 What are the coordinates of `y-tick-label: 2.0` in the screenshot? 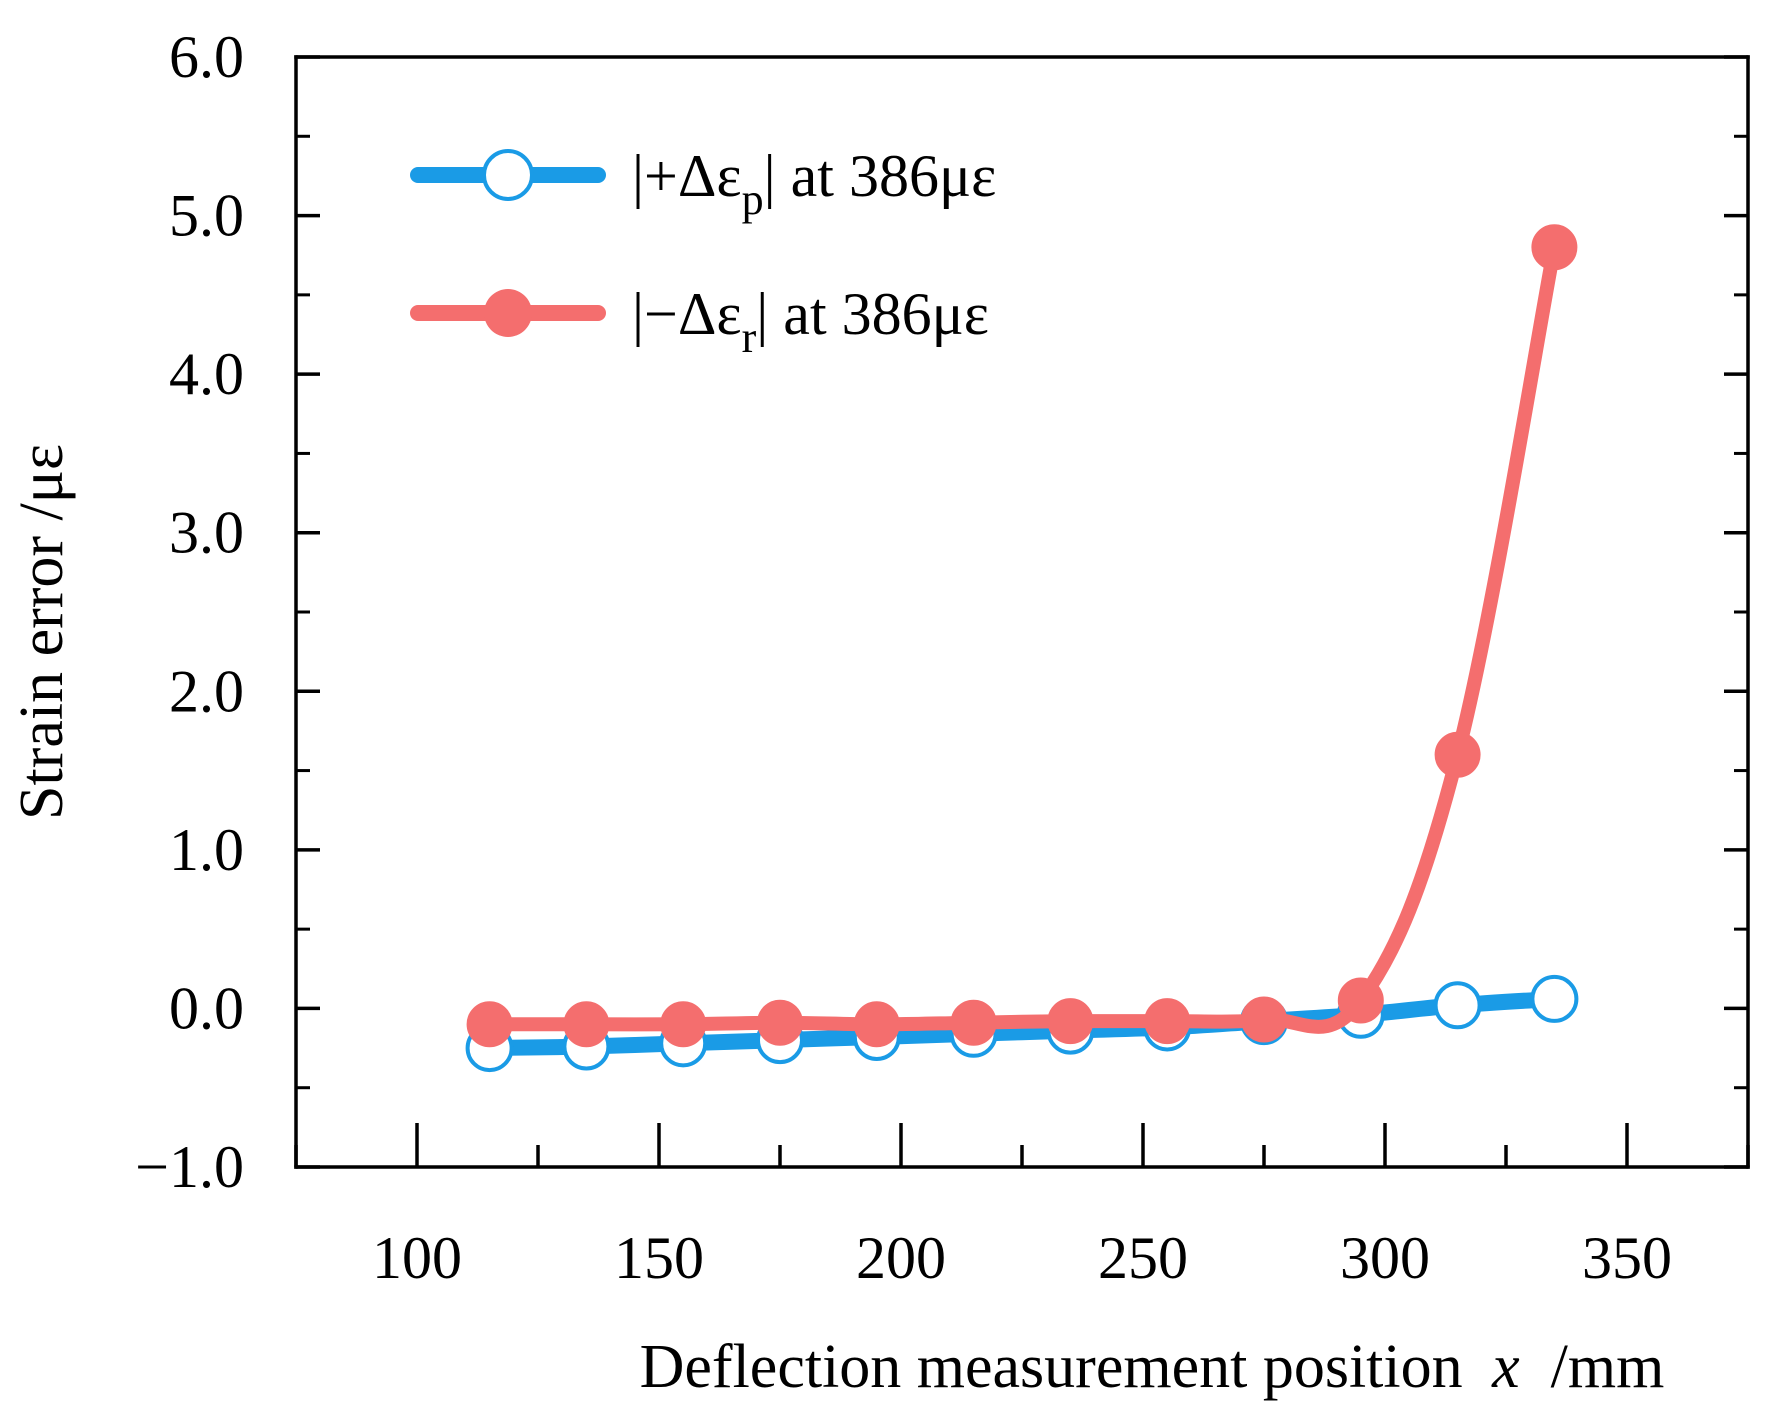 It's located at (206, 691).